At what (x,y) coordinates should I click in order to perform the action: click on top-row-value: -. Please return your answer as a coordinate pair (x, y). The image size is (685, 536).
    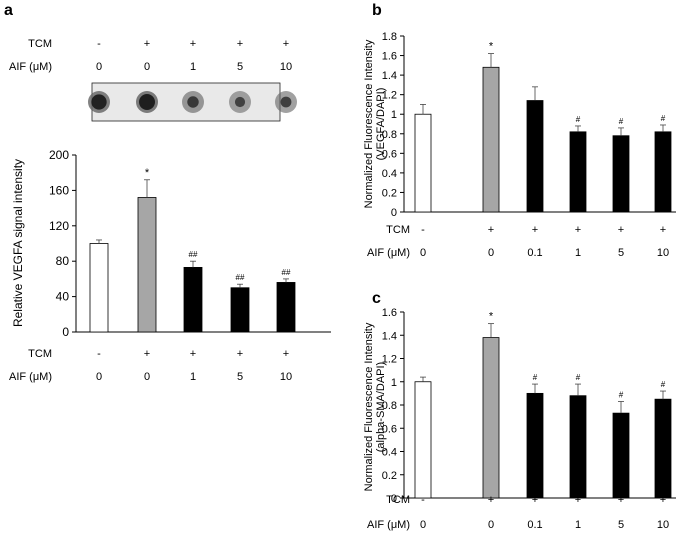
    Looking at the image, I should click on (99, 44).